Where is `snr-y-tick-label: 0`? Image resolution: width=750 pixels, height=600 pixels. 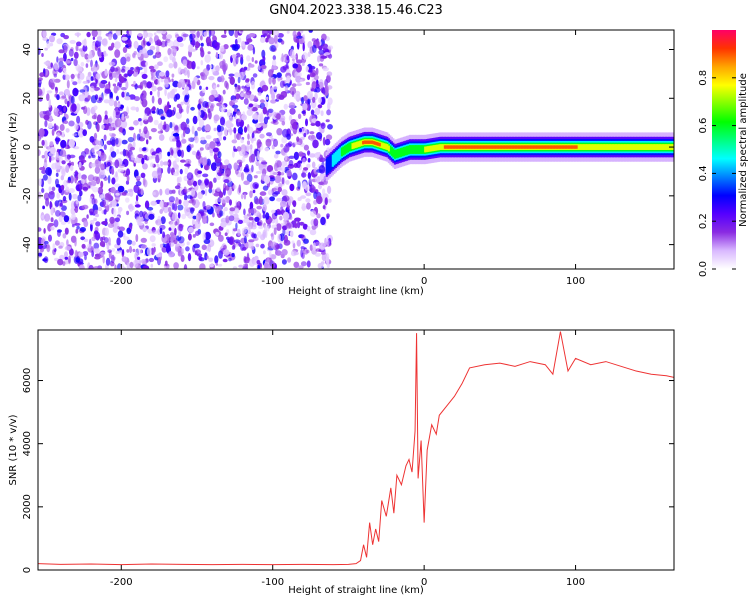
snr-y-tick-label: 0 is located at coordinates (27, 570).